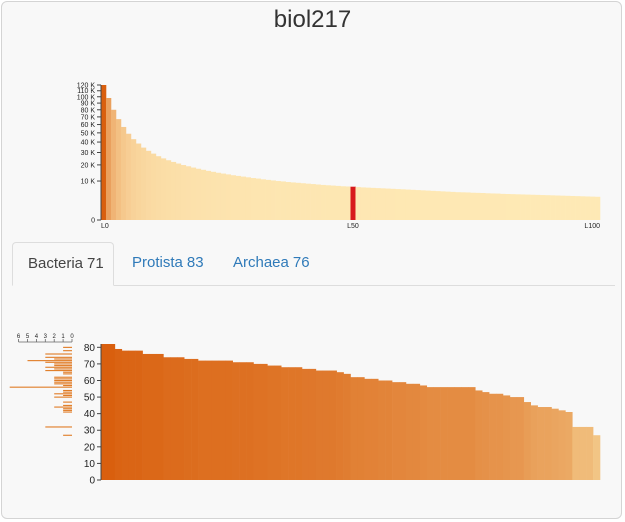 Image resolution: width=625 pixels, height=522 pixels. What do you see at coordinates (195, 262) in the screenshot?
I see `tab-protista-count: 83` at bounding box center [195, 262].